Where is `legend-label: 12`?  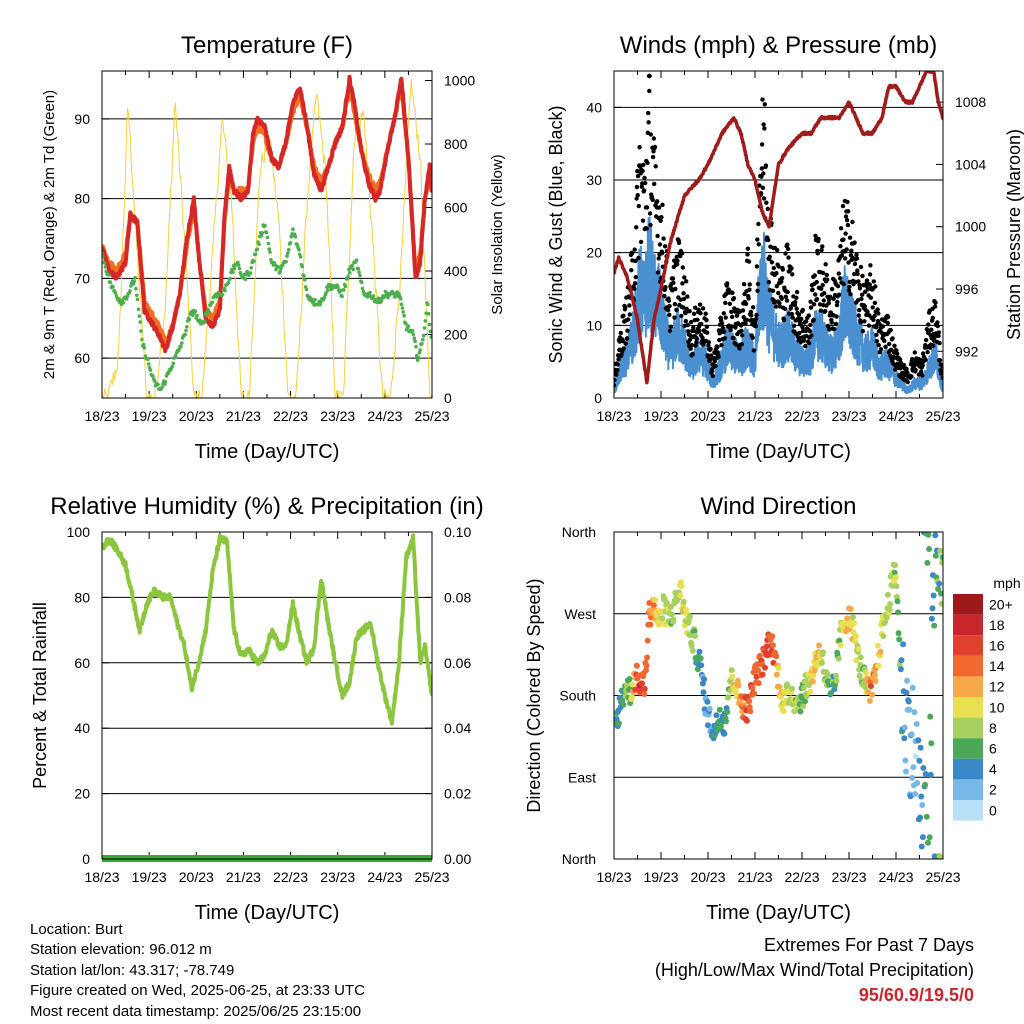 legend-label: 12 is located at coordinates (997, 687).